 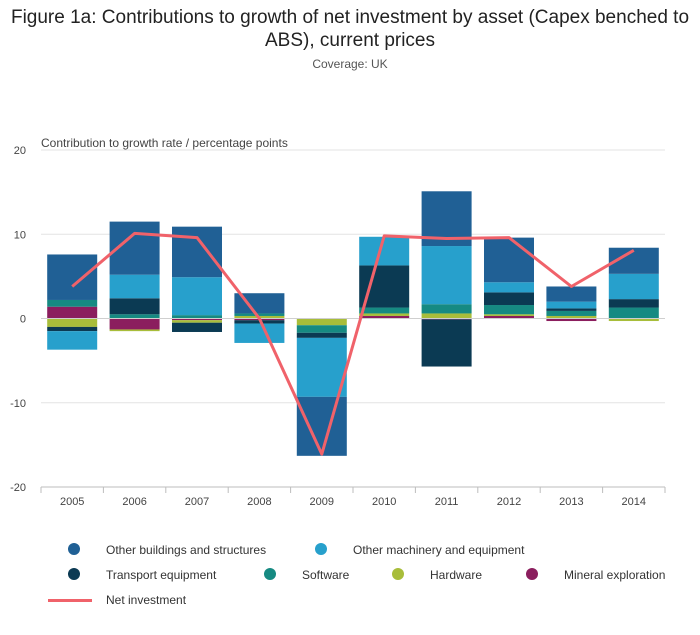 What do you see at coordinates (72, 502) in the screenshot?
I see `x-tick-label: 2005` at bounding box center [72, 502].